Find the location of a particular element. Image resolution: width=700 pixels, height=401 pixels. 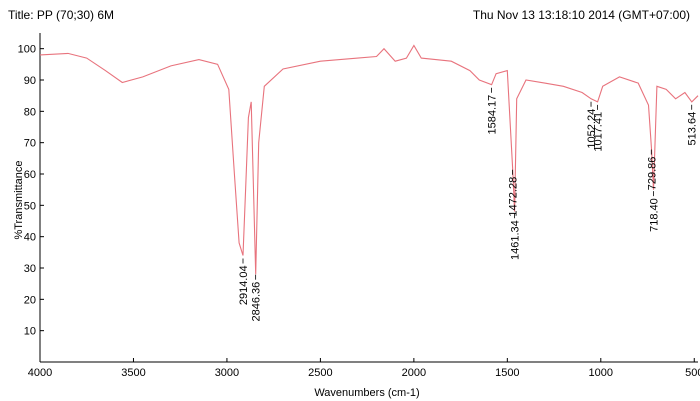

peak-label: 1017.41 is located at coordinates (599, 132).